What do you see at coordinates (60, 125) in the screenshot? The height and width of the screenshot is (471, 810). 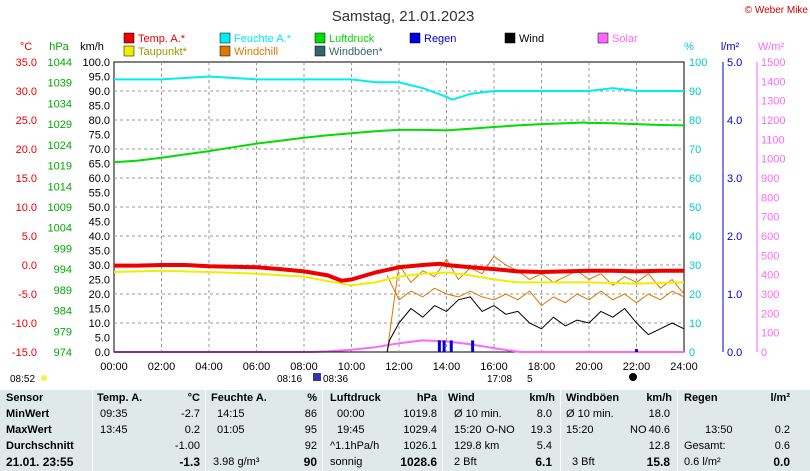 I see `pressure-tick-label: 1029` at bounding box center [60, 125].